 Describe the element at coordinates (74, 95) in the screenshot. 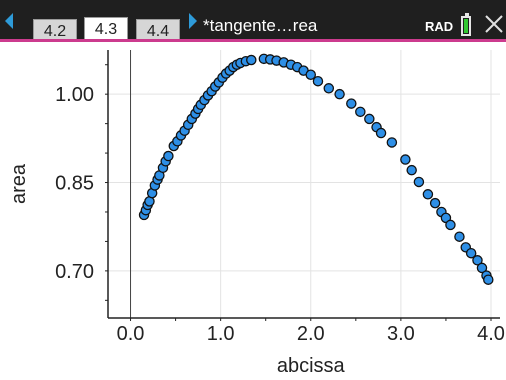

I see `y-tick-label: 1.00` at that location.